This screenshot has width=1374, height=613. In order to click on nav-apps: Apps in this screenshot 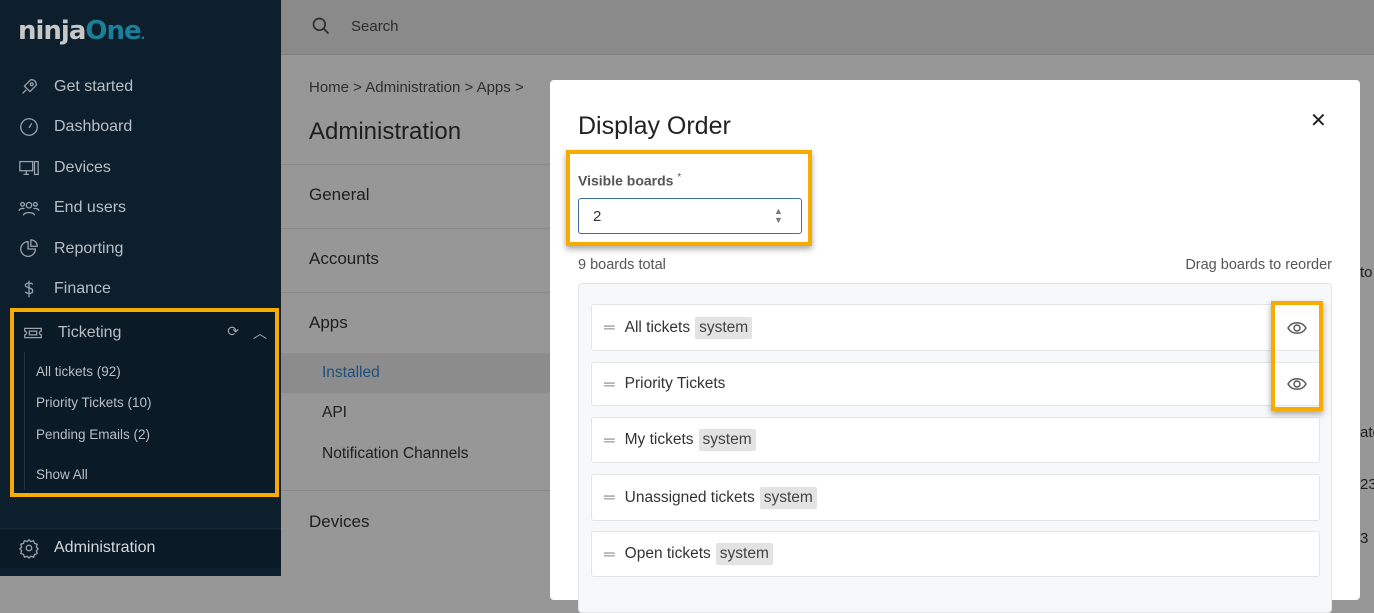, I will do `click(416, 322)`.